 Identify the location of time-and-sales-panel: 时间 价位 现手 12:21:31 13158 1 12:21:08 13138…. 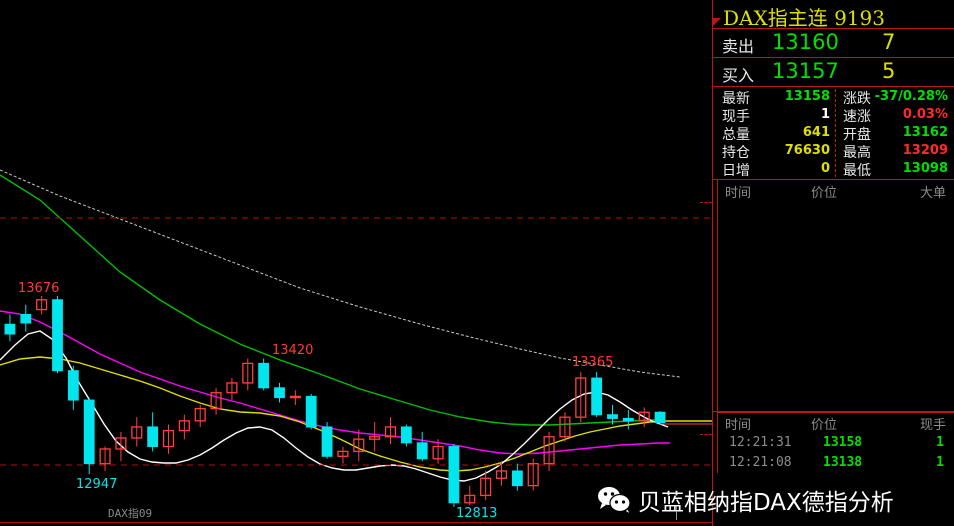
(827, 442).